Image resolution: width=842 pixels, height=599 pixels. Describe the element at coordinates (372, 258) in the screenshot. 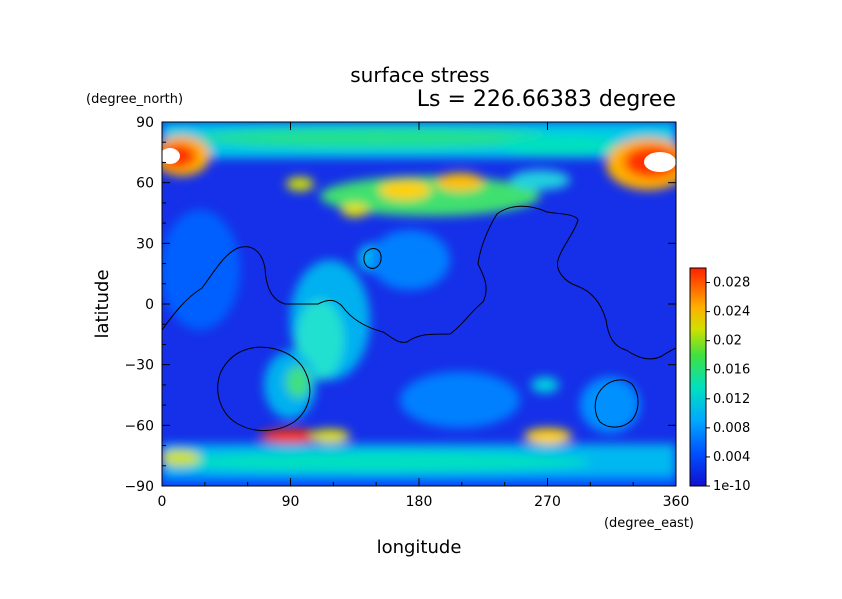

I see `topo-contour-elysium` at that location.